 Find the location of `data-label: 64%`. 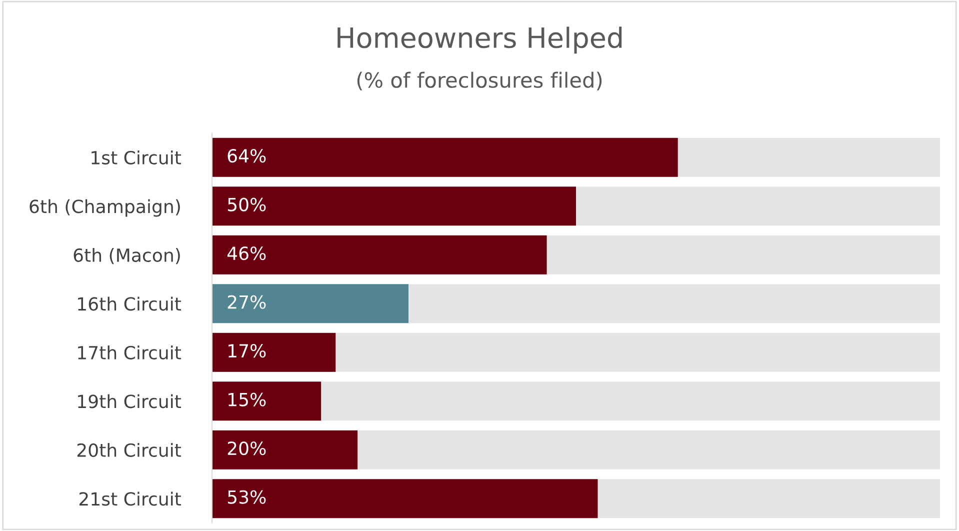

data-label: 64% is located at coordinates (247, 155).